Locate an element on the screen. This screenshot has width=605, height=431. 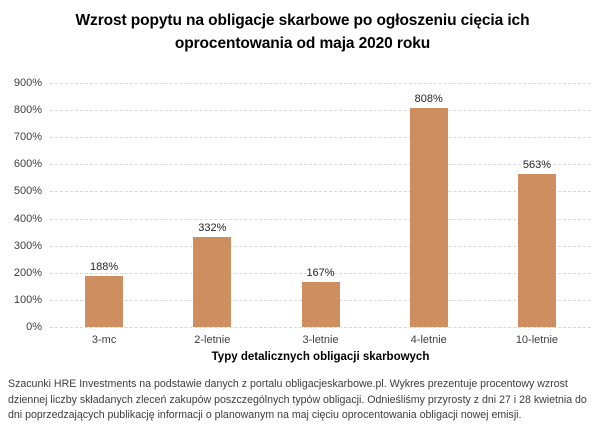
y-tick-label: 100% is located at coordinates (27, 299).